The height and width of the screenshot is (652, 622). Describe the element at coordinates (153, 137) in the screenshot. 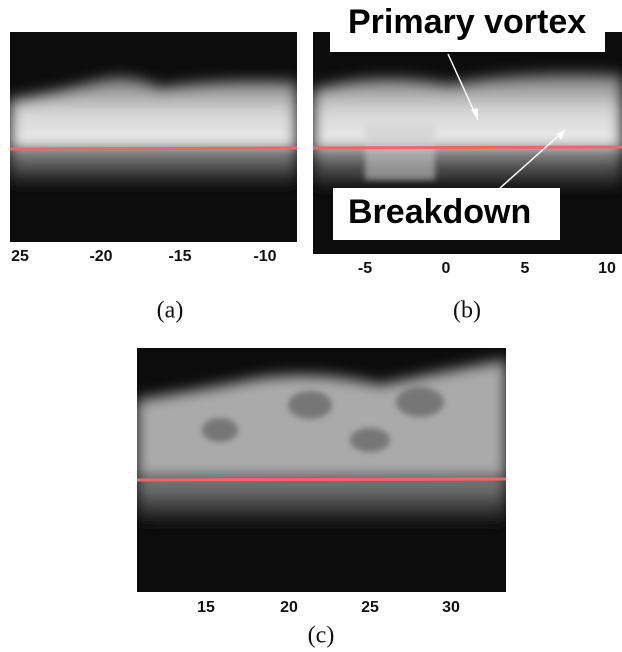

I see `image-a` at that location.